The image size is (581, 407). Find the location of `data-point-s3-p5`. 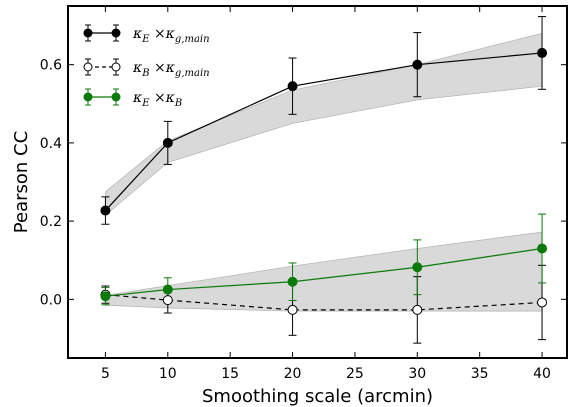

data-point-s3-p5 is located at coordinates (542, 248).